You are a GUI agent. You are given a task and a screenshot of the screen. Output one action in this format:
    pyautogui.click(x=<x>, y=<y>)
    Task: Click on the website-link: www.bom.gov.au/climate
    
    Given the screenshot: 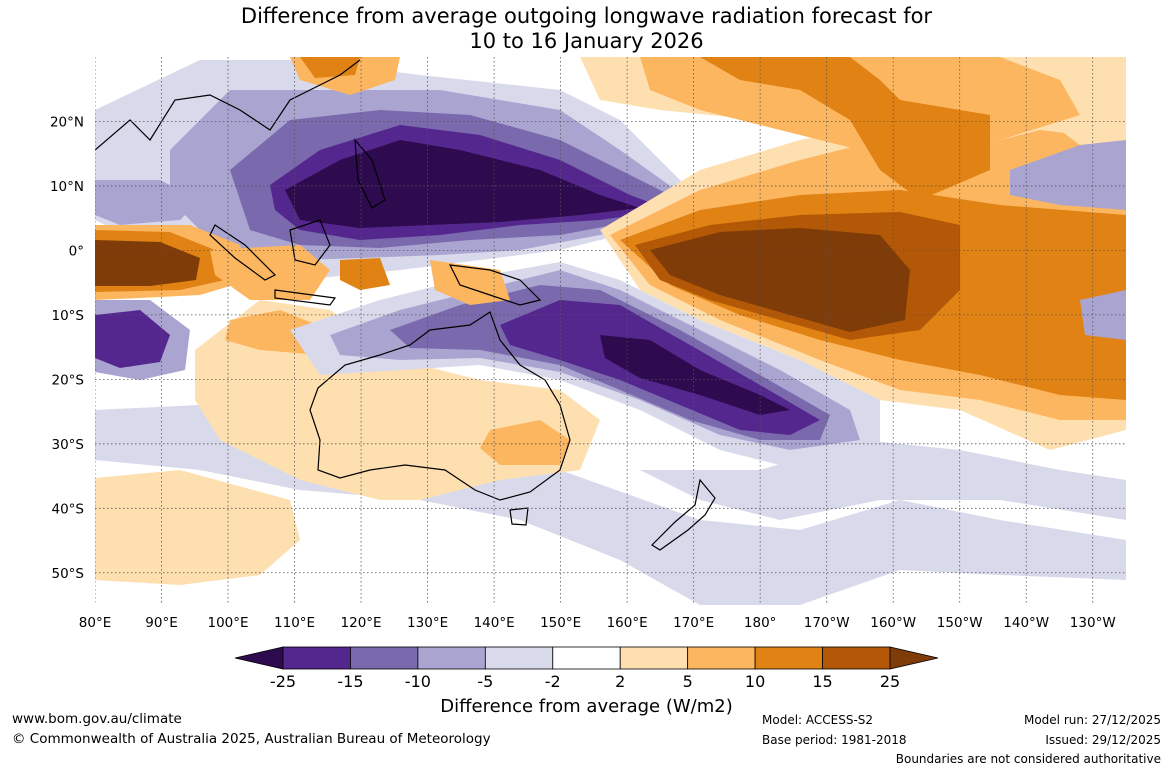 What is the action you would take?
    pyautogui.click(x=97, y=719)
    